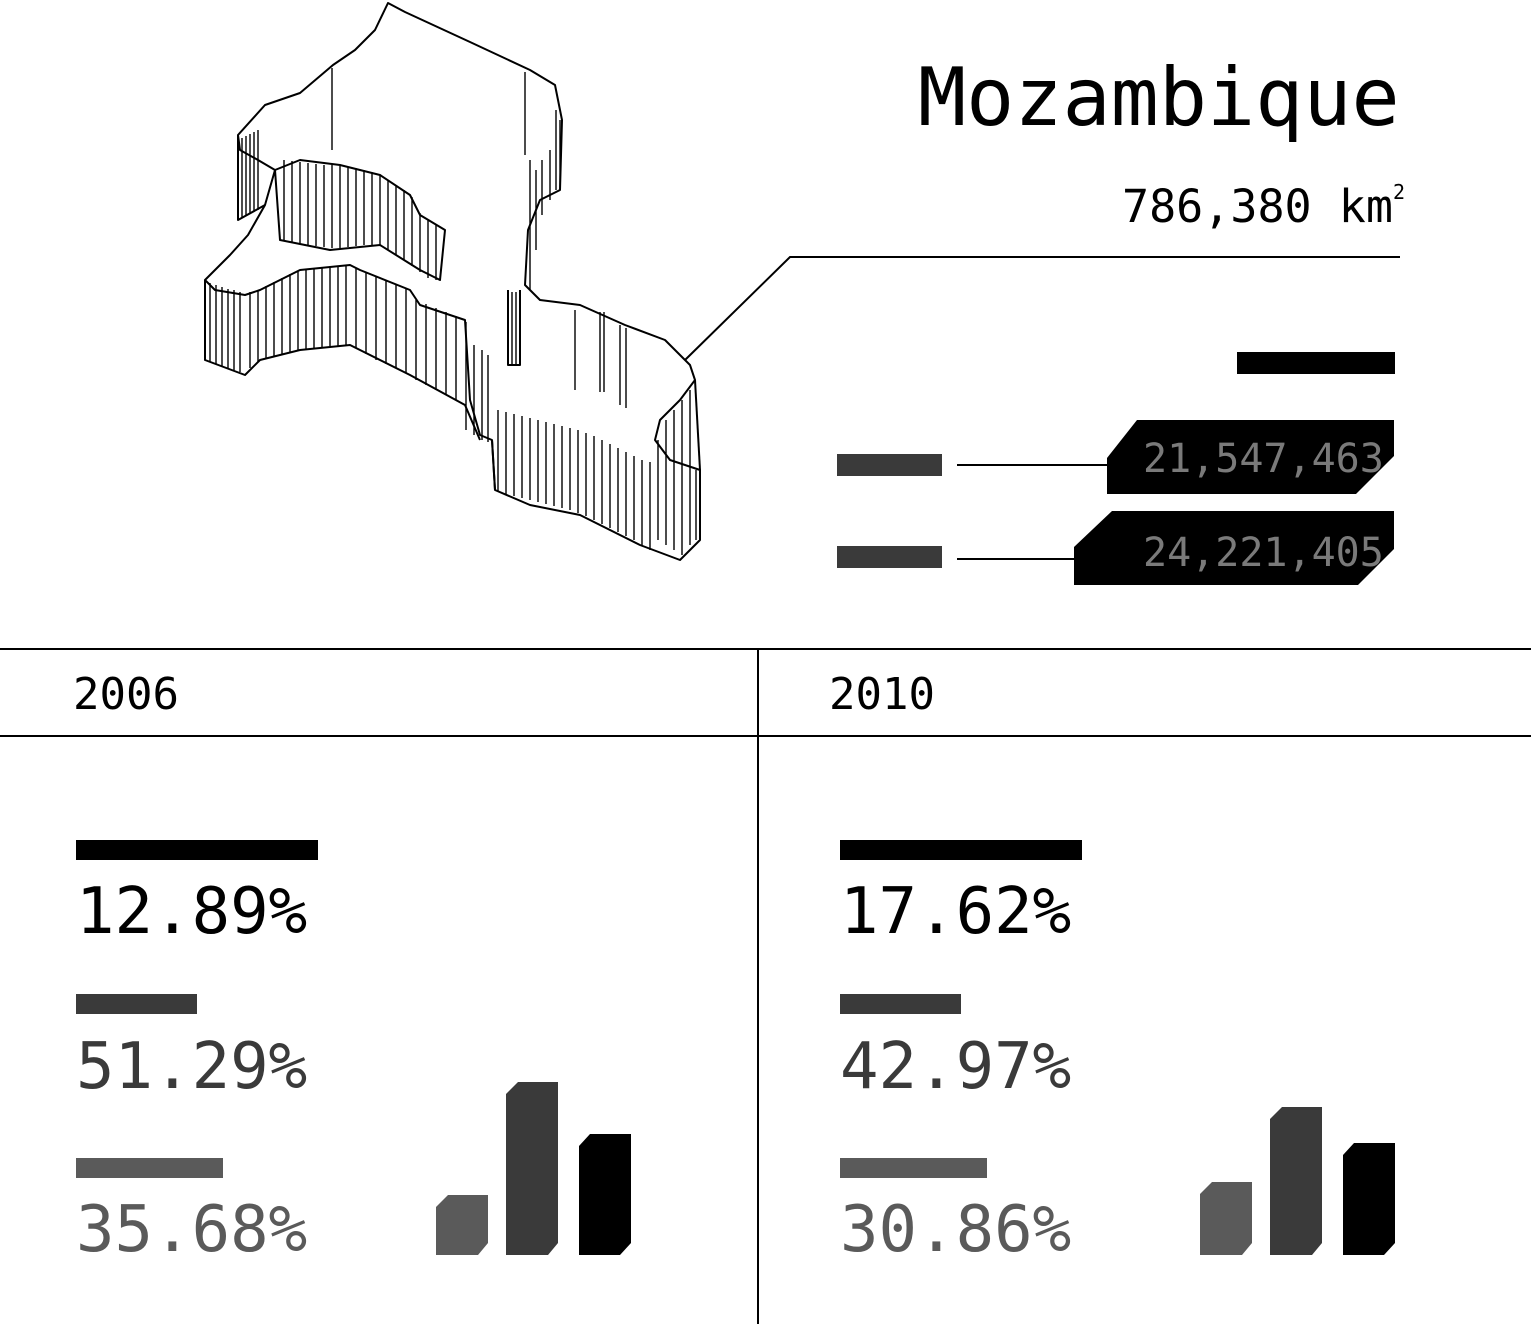 This screenshot has width=1531, height=1324. What do you see at coordinates (889, 557) in the screenshot?
I see `population-bar-2010` at bounding box center [889, 557].